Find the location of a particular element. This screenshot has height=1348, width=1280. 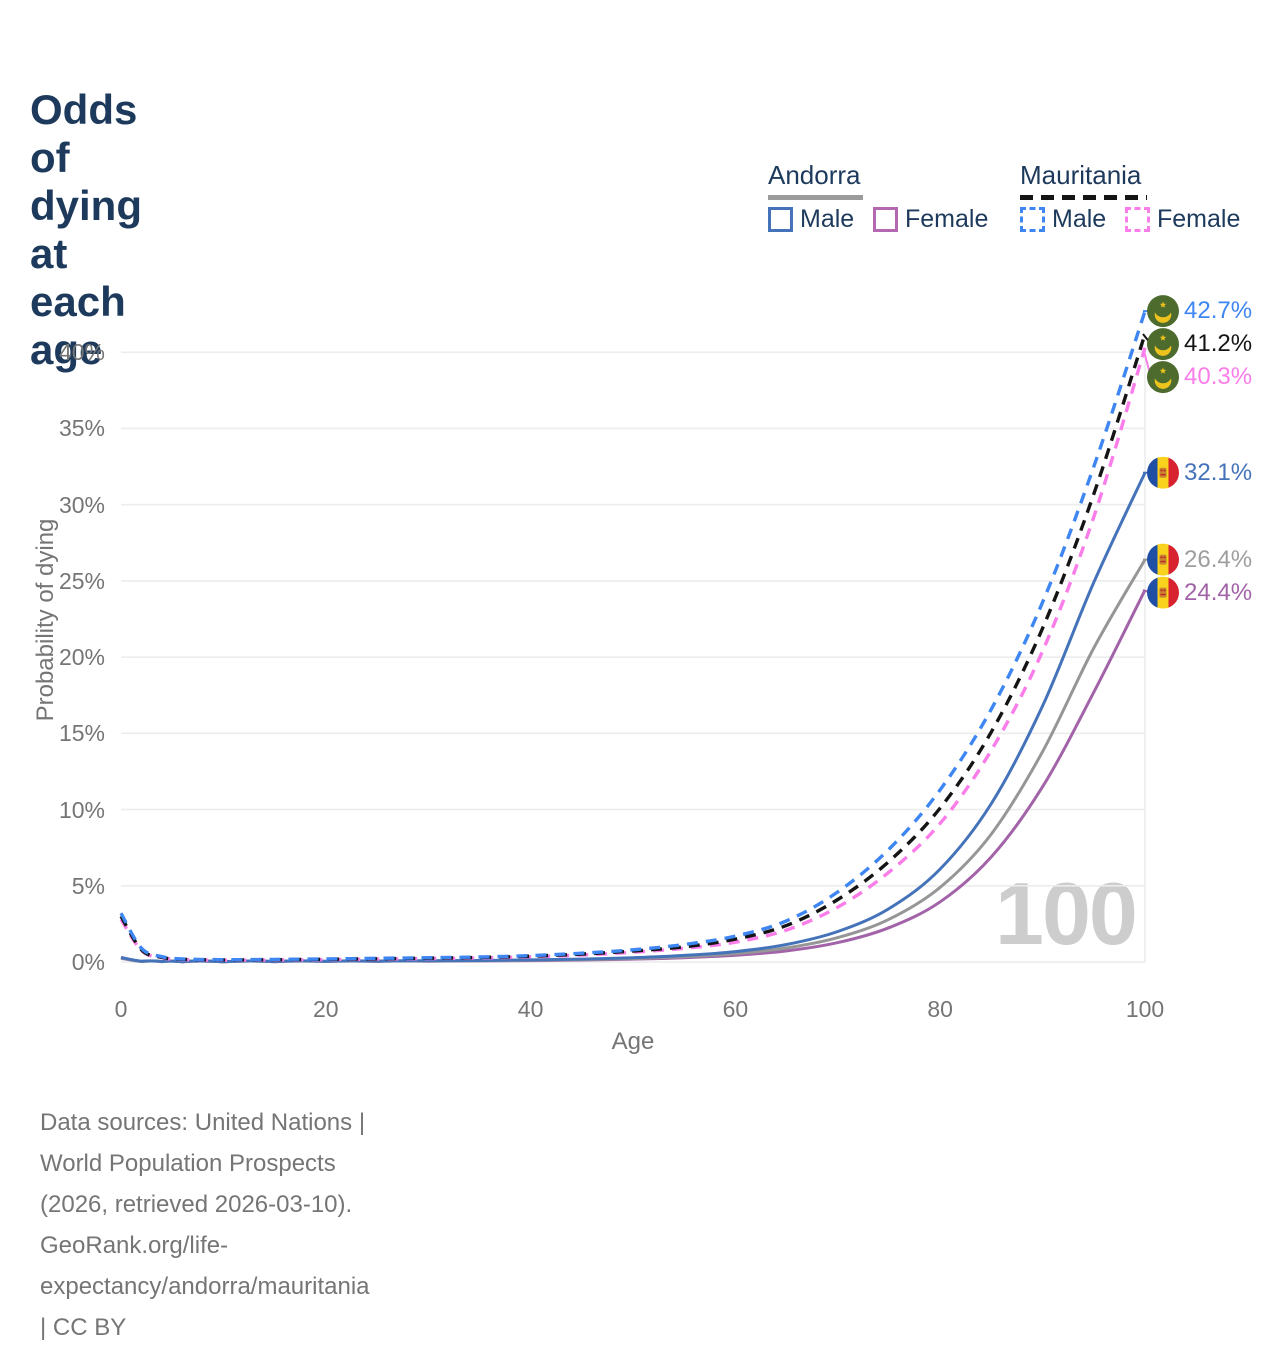

x-tick-40: 40 is located at coordinates (530, 1009).